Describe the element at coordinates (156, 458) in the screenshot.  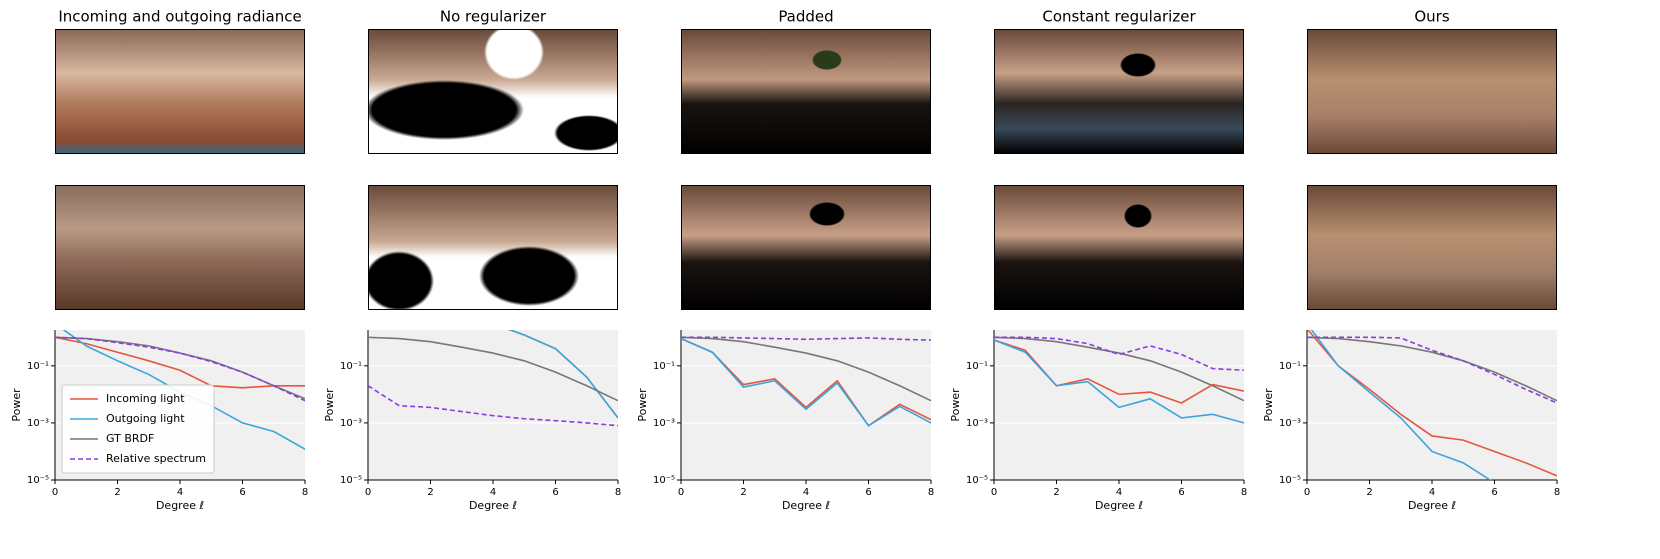
I see `legend-label: Relative spectrum` at that location.